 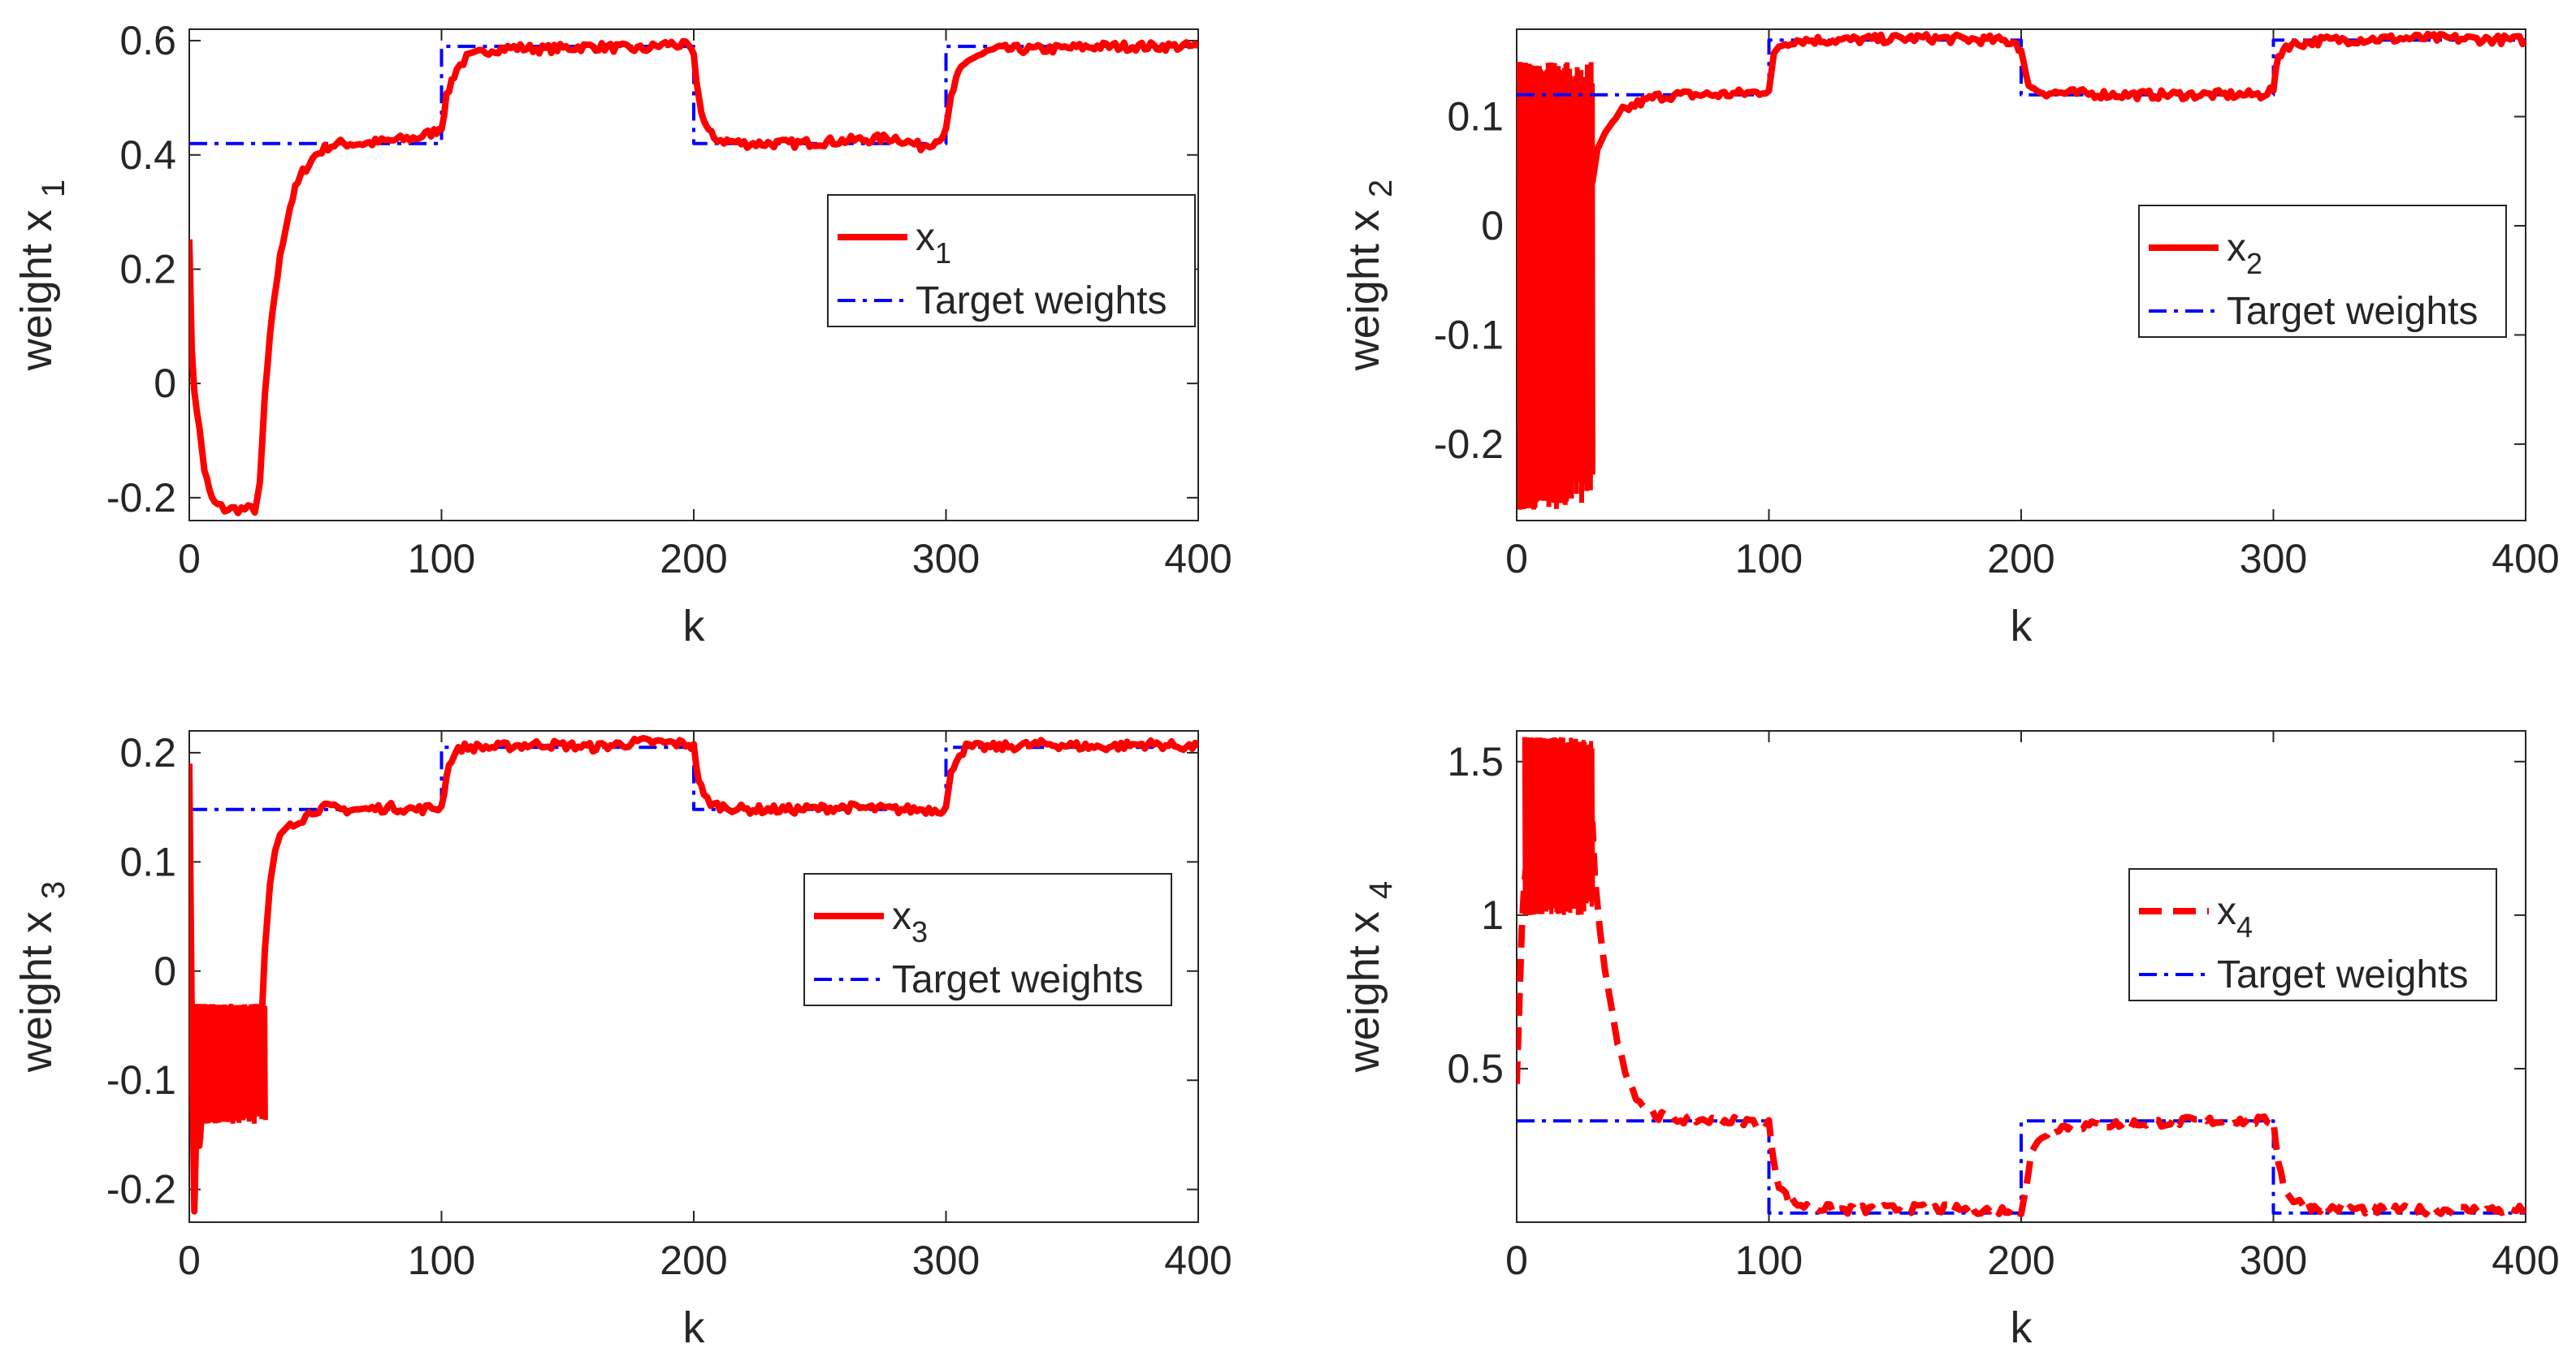 I want to click on legend: x3 Target weights, so click(x=987, y=939).